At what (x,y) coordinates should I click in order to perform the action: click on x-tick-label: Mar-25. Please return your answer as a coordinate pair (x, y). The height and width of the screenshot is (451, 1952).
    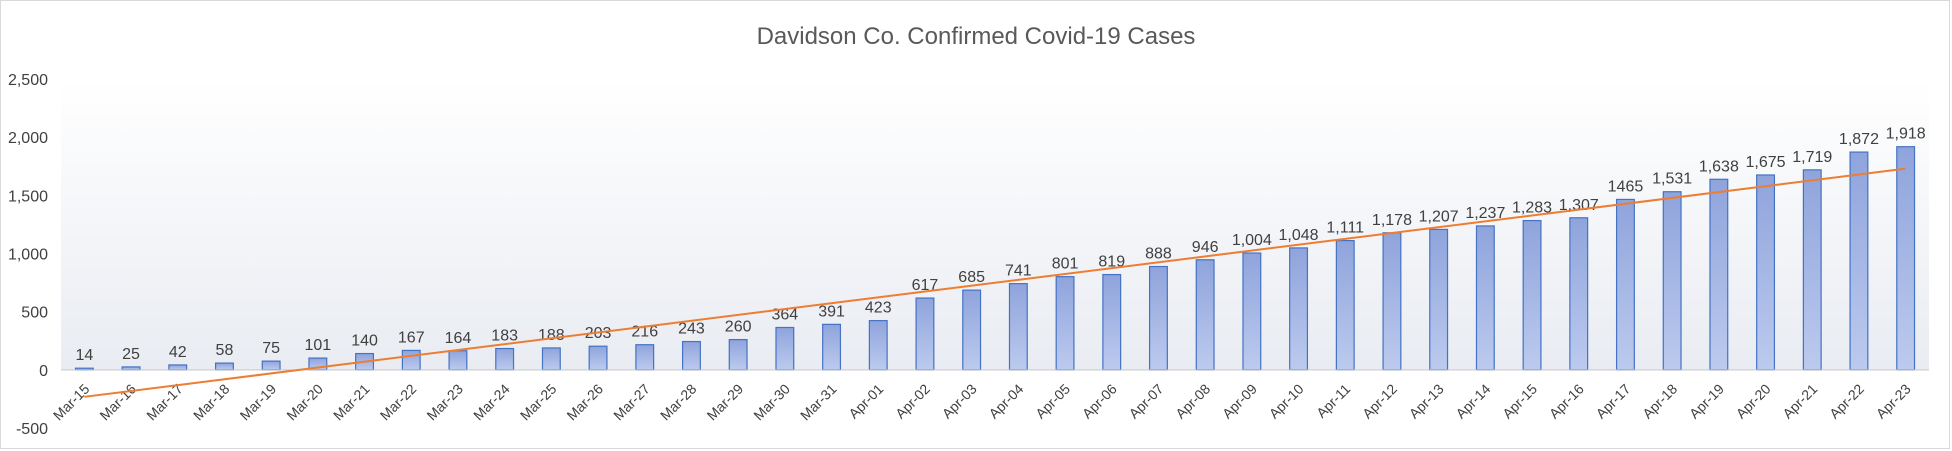
    Looking at the image, I should click on (538, 401).